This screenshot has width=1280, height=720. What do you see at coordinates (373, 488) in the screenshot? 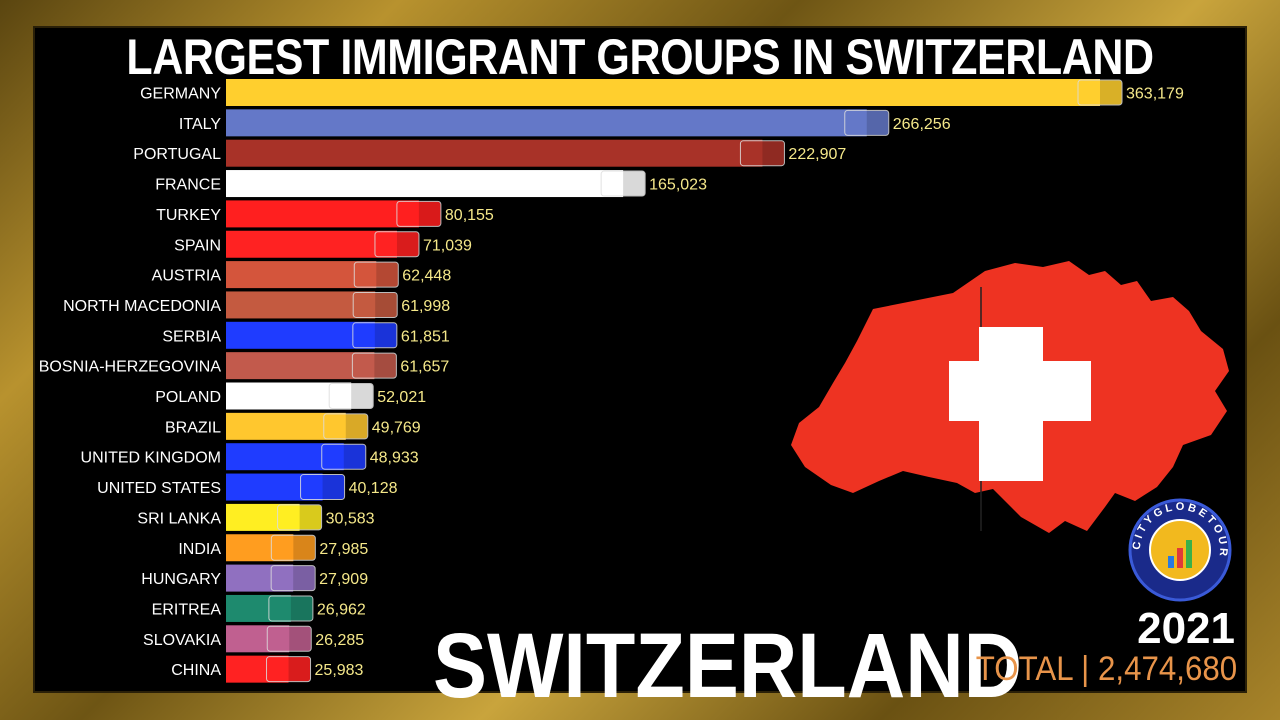
I see `value-label: 40,128` at bounding box center [373, 488].